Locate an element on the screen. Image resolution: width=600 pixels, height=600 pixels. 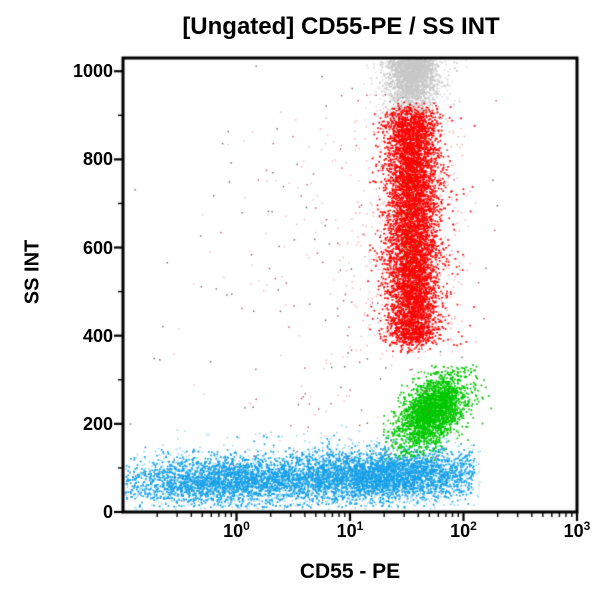
y-axis-title: SS INT is located at coordinates (32, 272).